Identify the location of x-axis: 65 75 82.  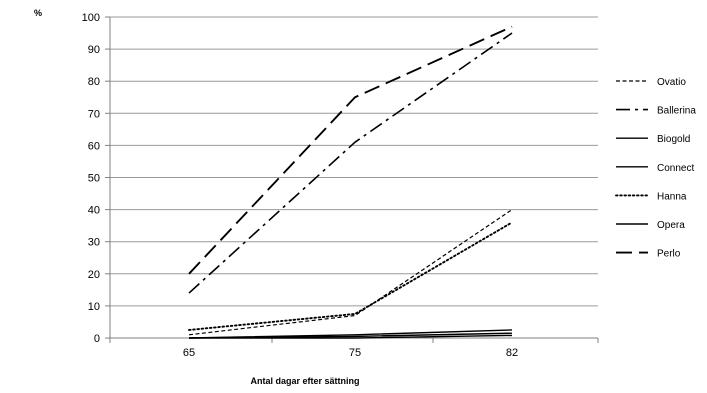
(354, 348).